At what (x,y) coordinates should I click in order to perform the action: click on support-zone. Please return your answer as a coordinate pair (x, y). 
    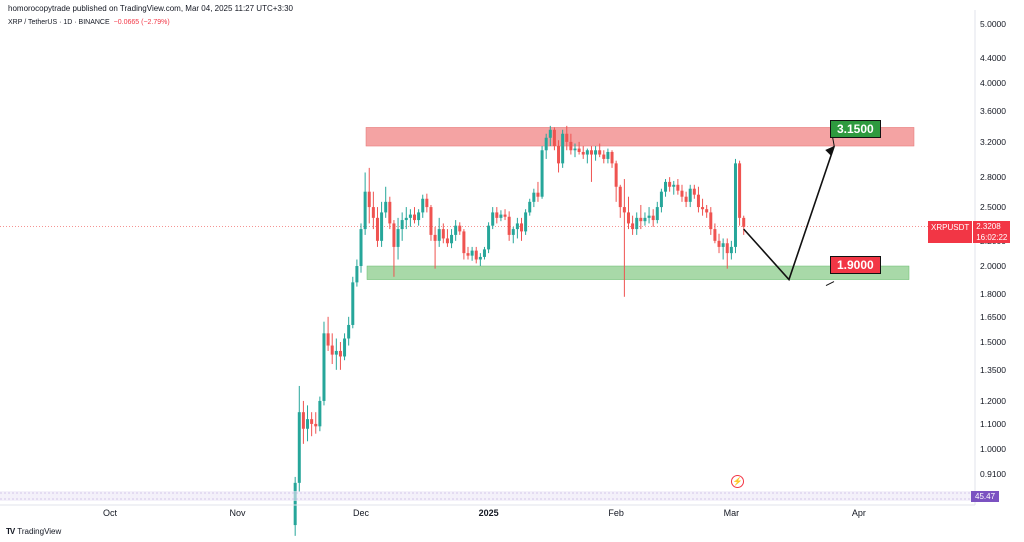
    Looking at the image, I should click on (638, 272).